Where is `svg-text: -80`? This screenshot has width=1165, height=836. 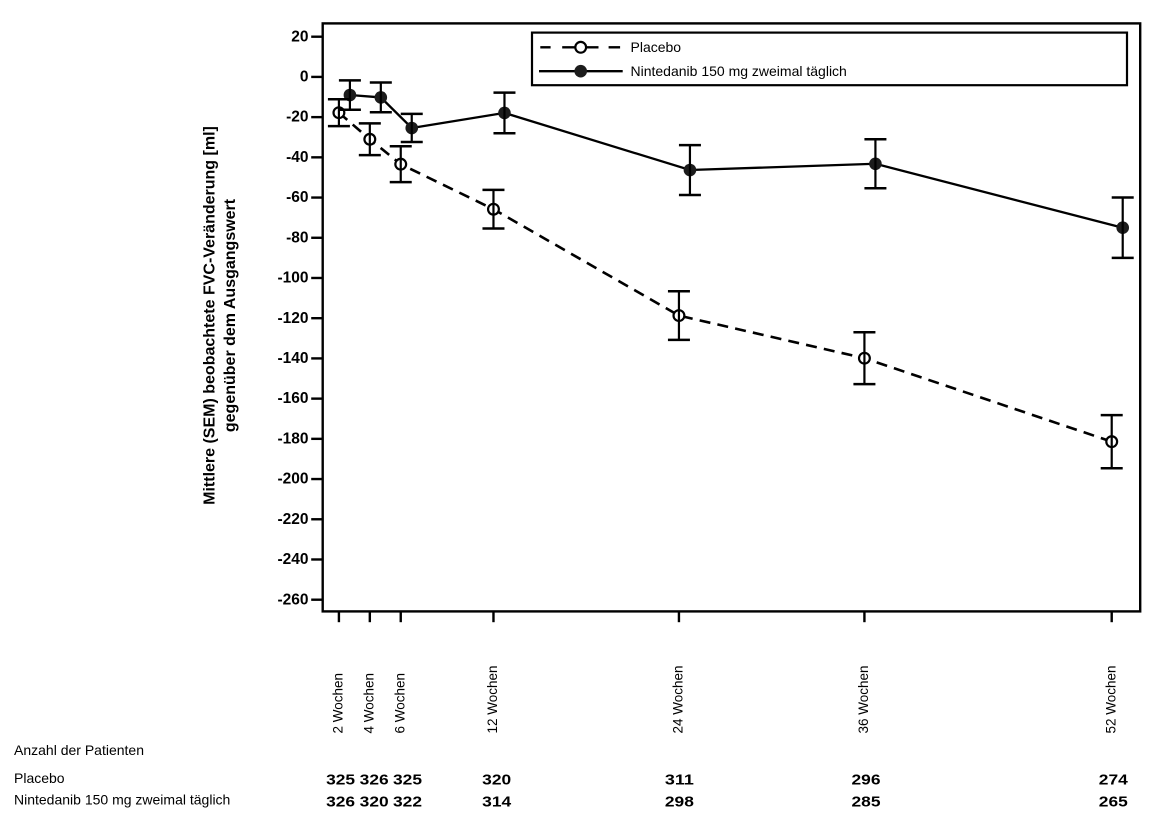
svg-text: -80 is located at coordinates (297, 237).